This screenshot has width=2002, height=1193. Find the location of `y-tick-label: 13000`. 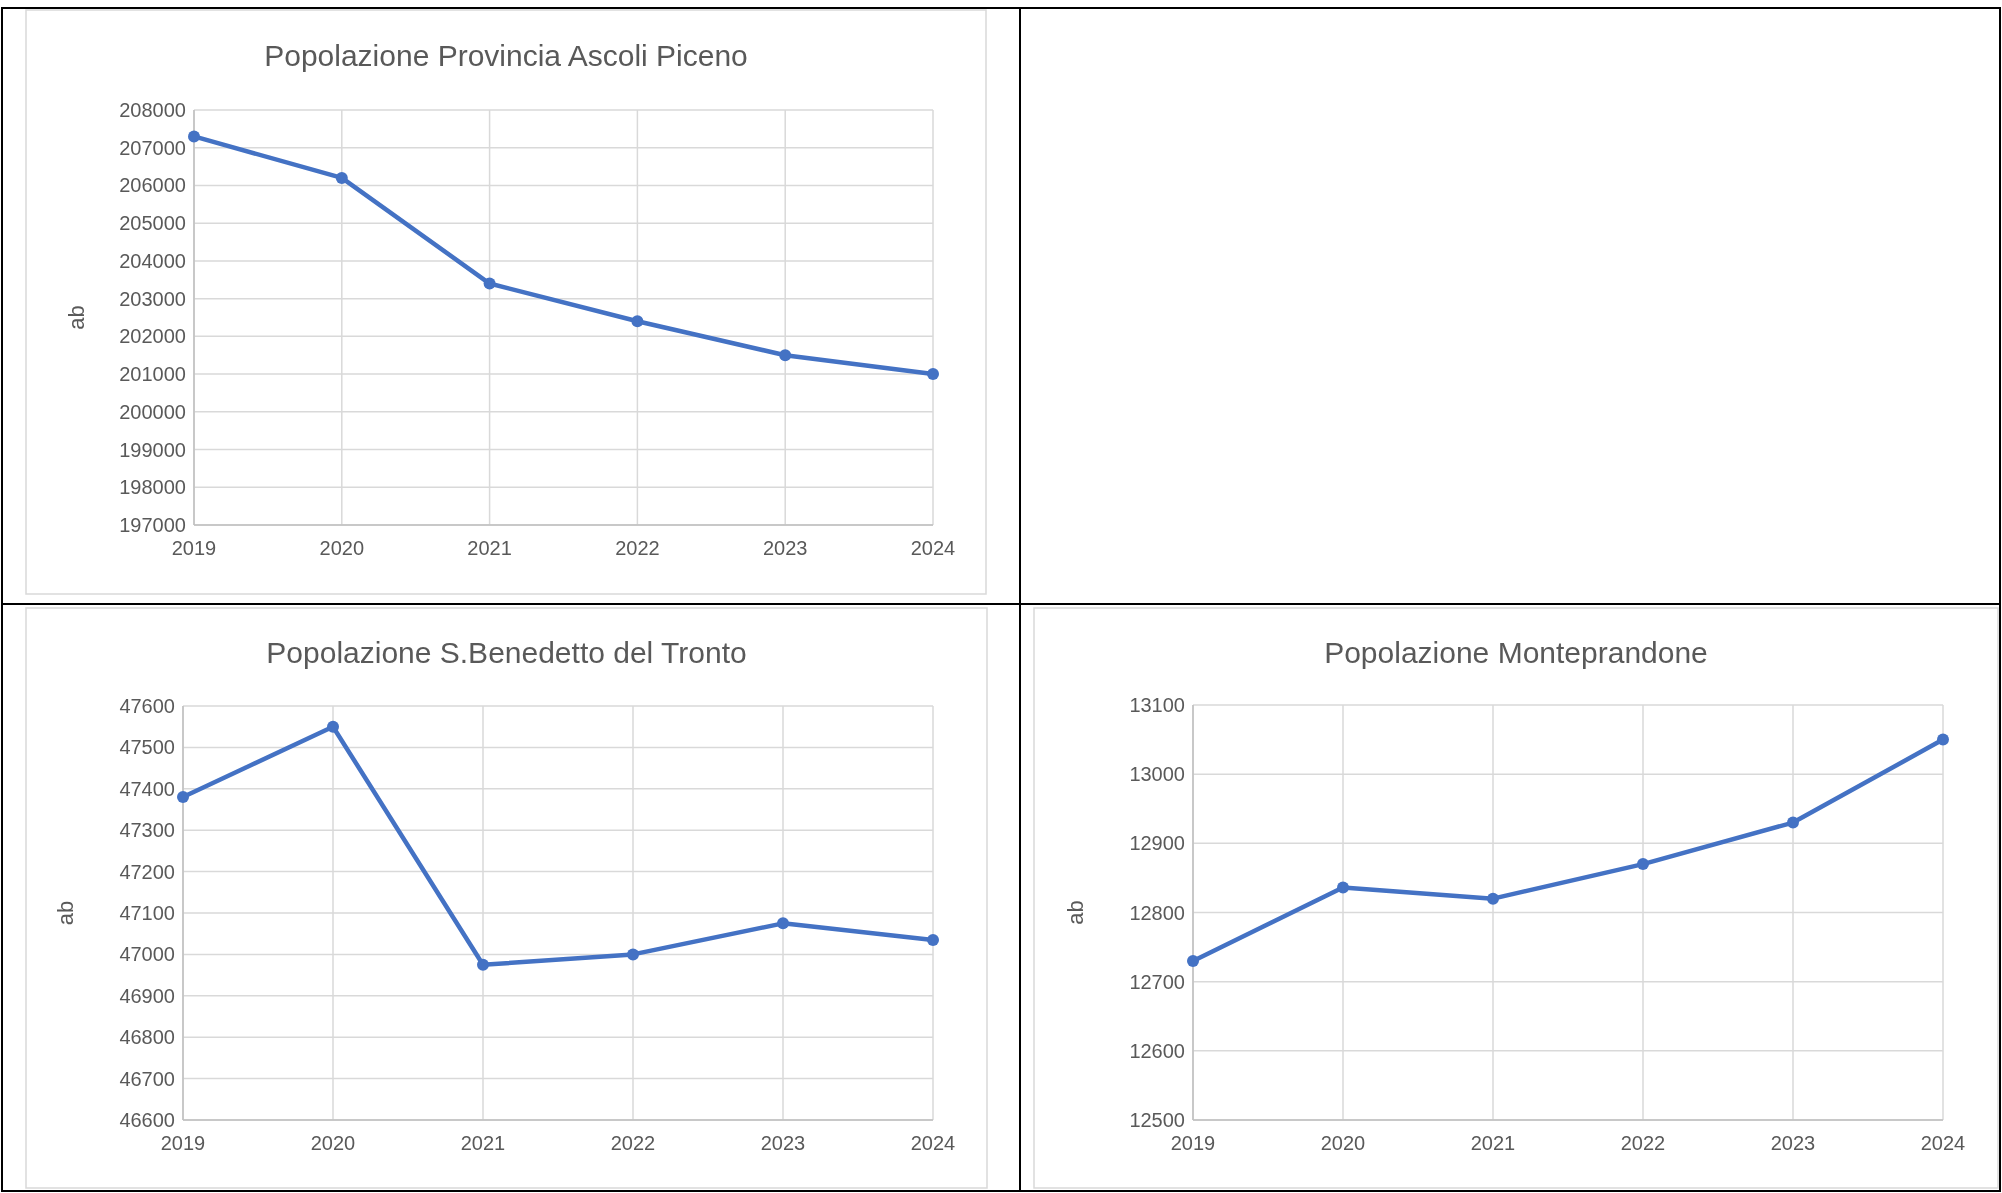

y-tick-label: 13000 is located at coordinates (1157, 774).